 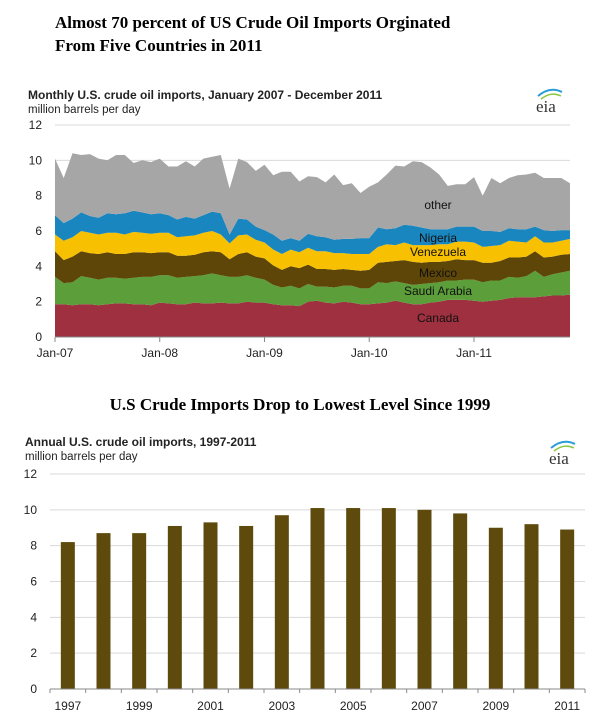 I want to click on main-title-line-2: From Five Countries in 2011, so click(x=158, y=45).